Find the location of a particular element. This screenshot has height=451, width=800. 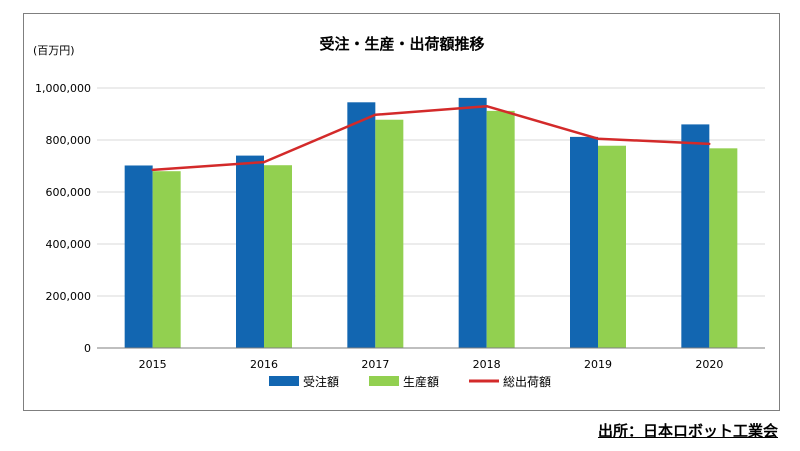

point-総出荷額-2019 is located at coordinates (598, 138).